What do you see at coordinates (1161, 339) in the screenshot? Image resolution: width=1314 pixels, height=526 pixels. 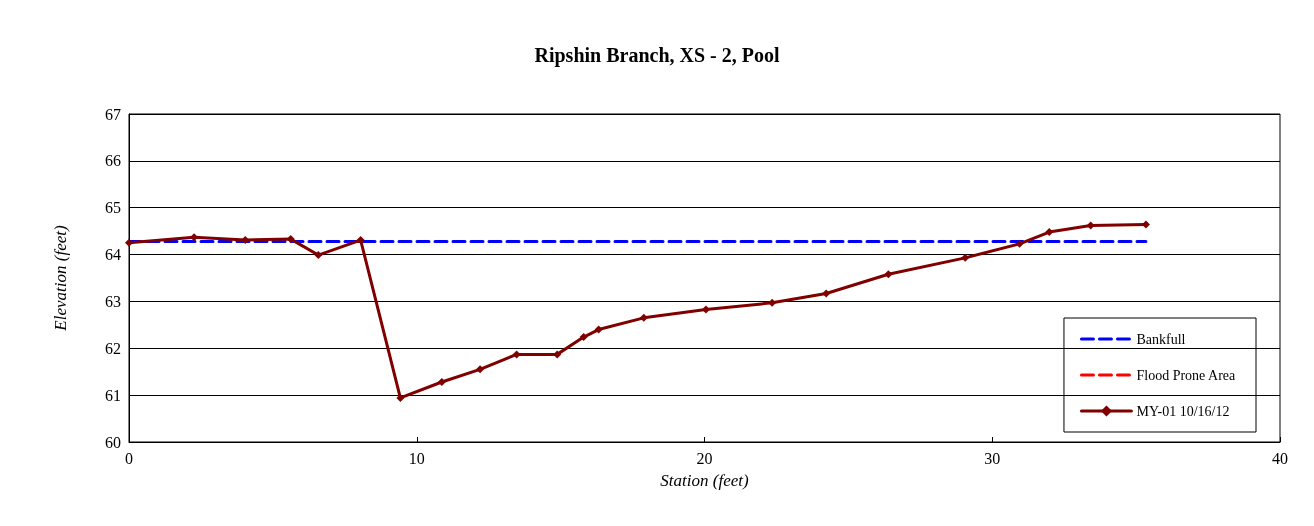 I see `legend-label: Bankfull` at bounding box center [1161, 339].